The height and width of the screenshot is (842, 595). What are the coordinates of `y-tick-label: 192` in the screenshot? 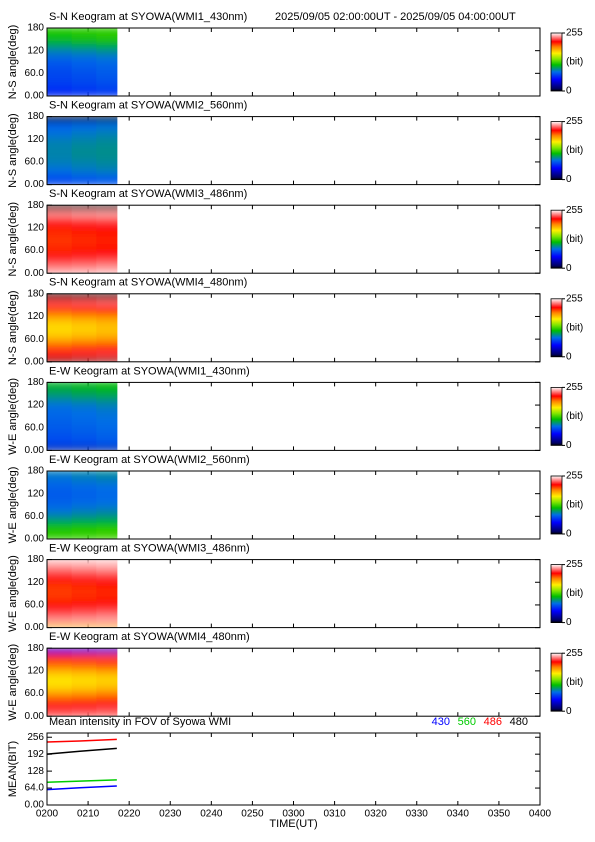 It's located at (35, 754).